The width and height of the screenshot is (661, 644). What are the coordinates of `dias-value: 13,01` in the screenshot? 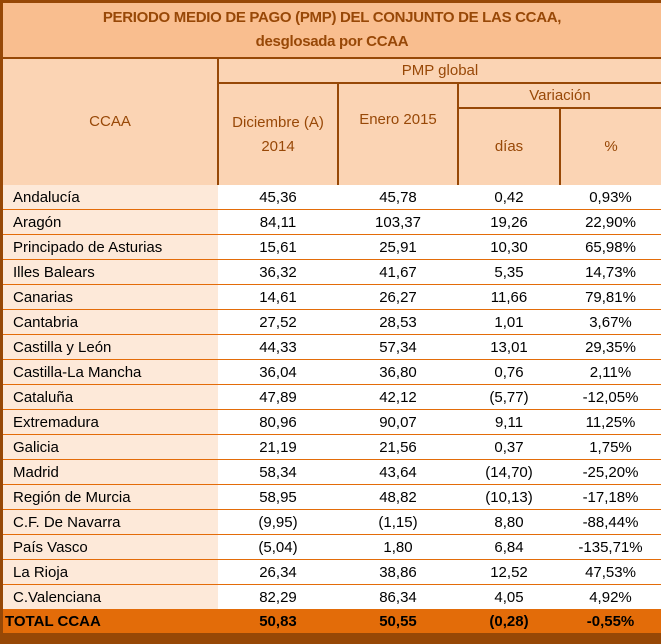 It's located at (509, 347).